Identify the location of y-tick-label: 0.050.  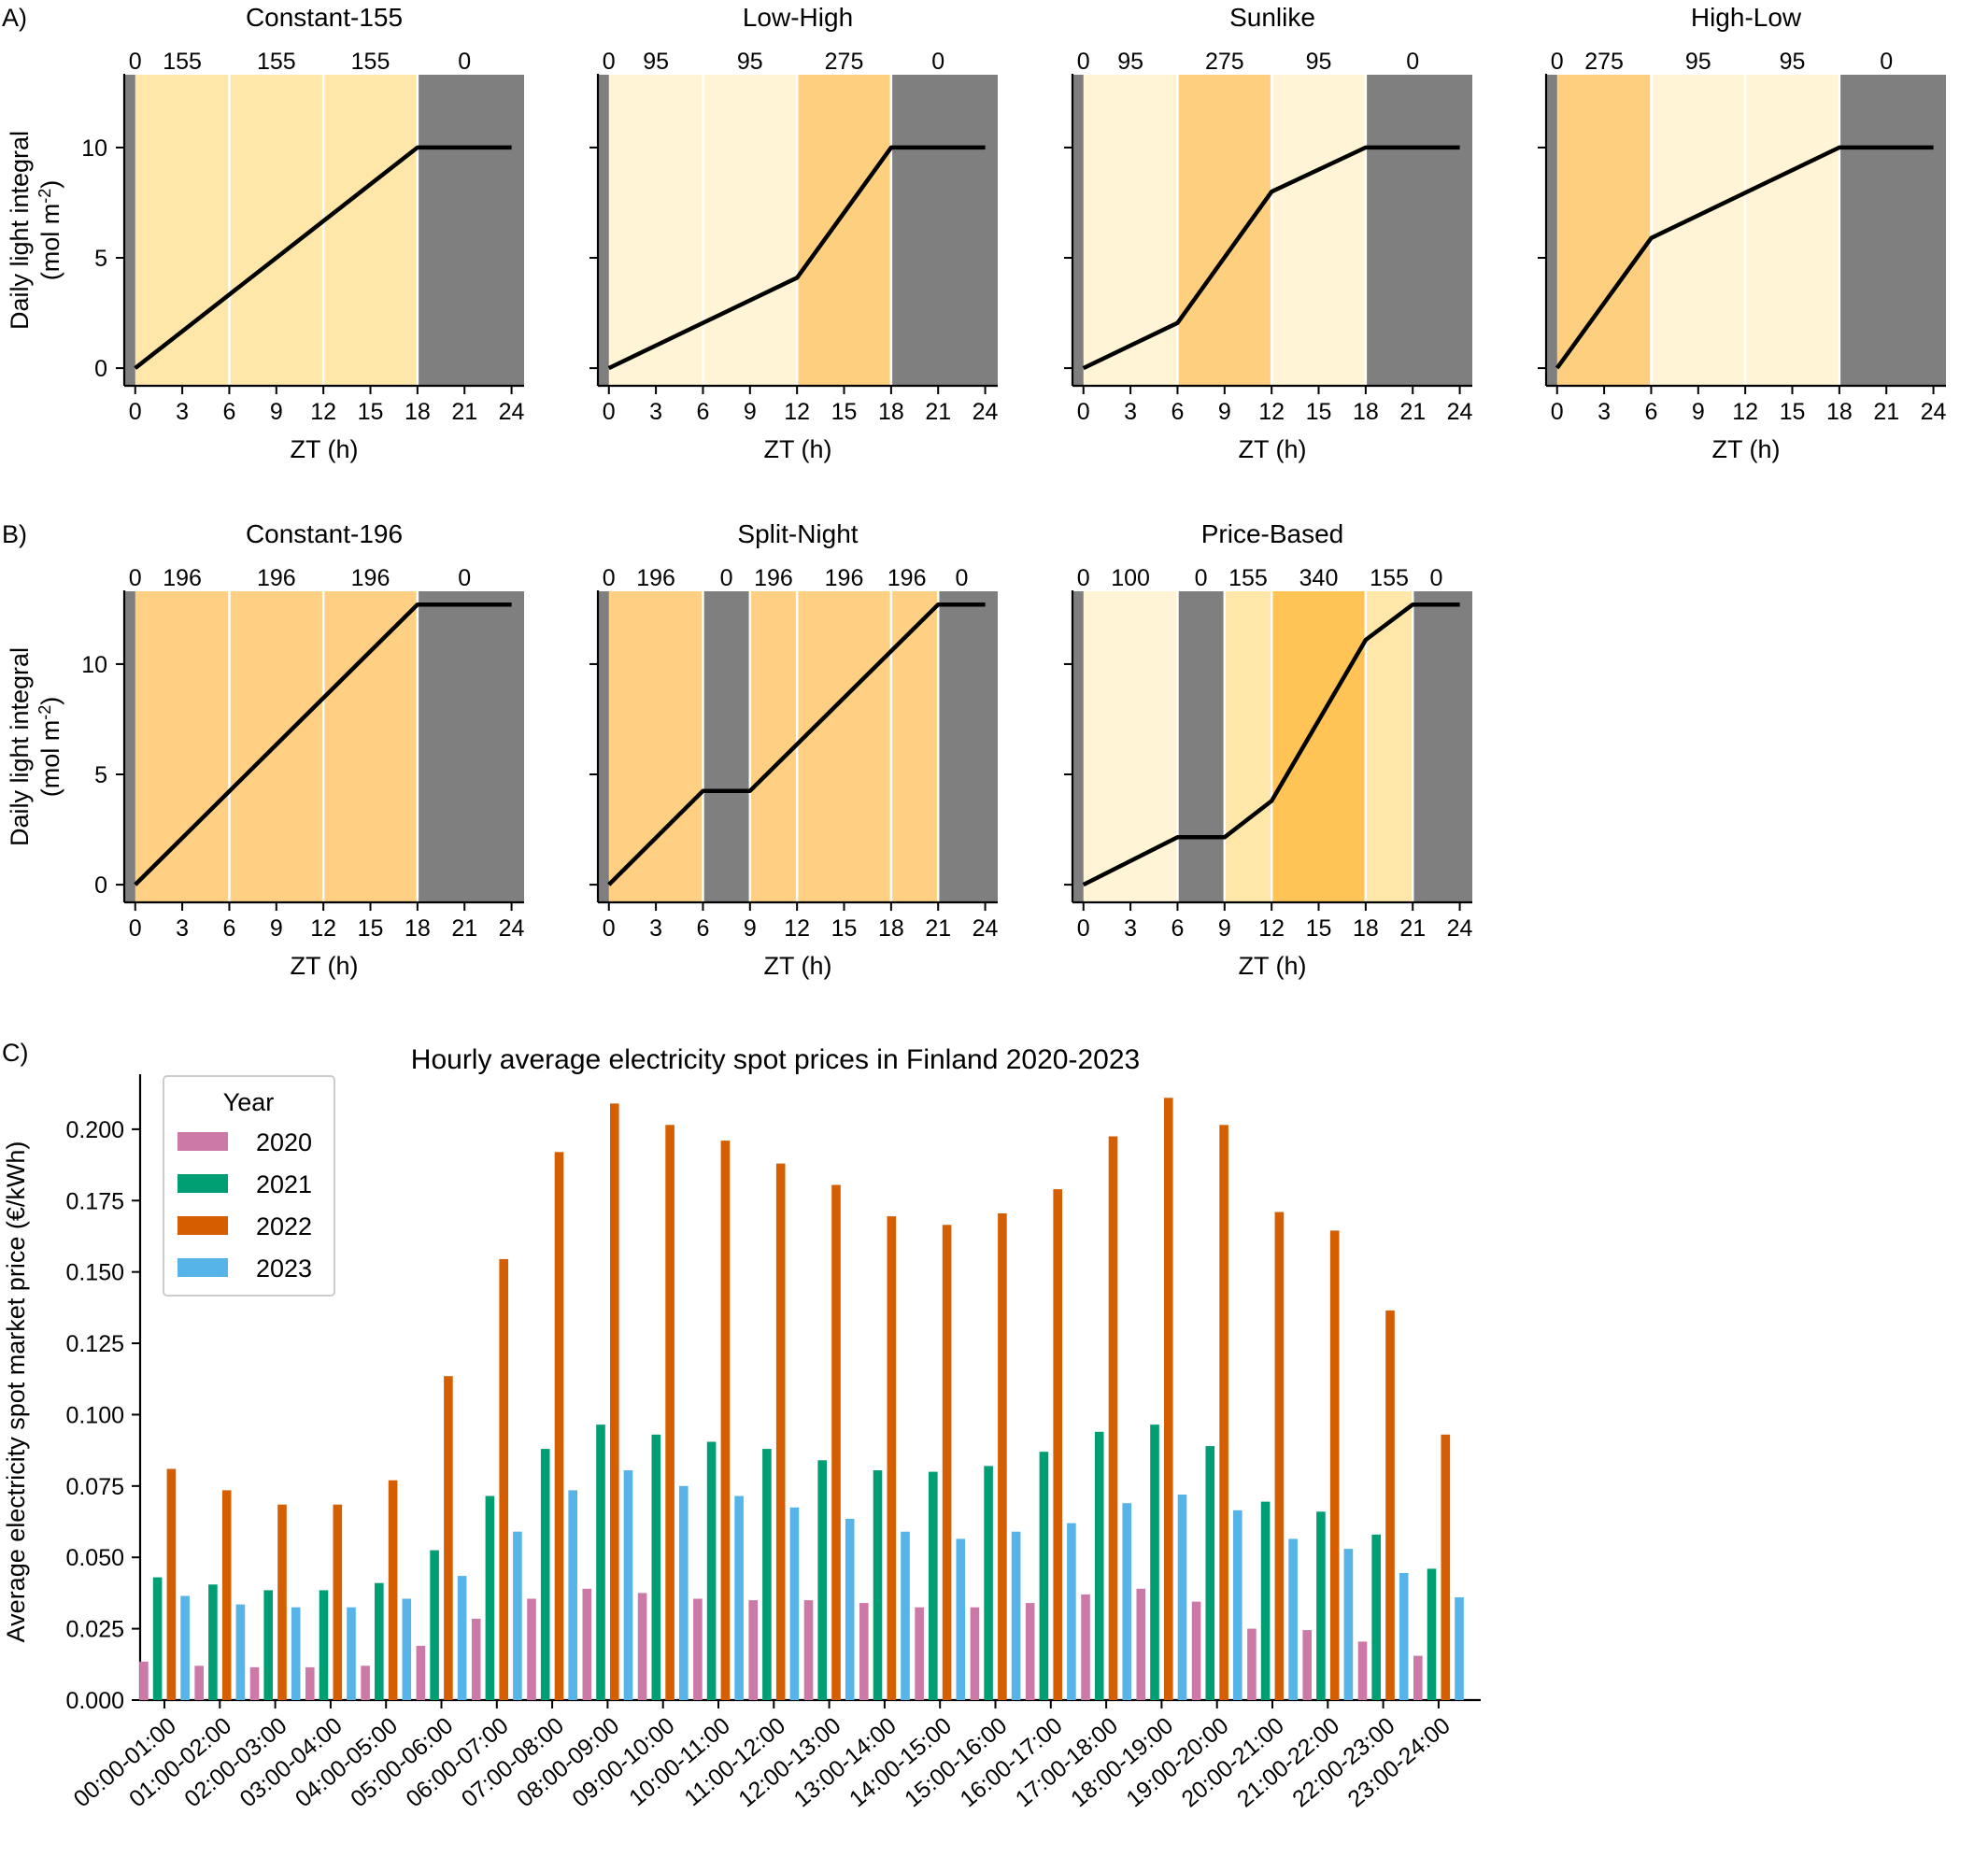
(94, 1558).